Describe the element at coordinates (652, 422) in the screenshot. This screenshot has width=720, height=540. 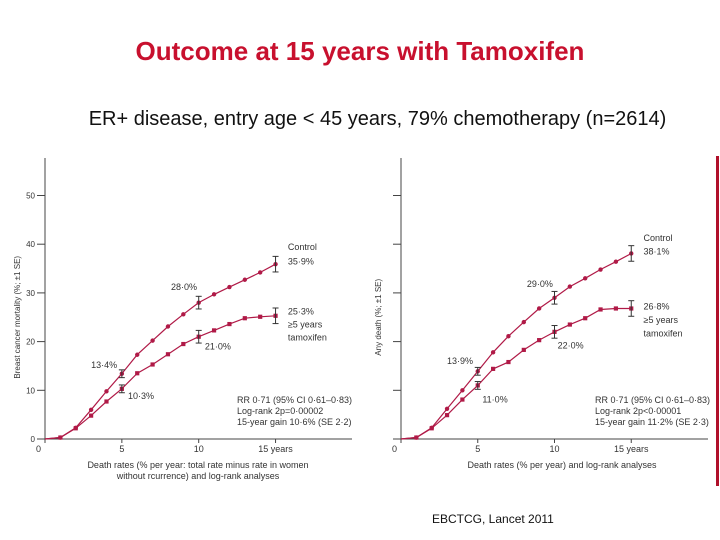
I see `stats-text: 15-year gain 11·2% (SE 2·3)` at that location.